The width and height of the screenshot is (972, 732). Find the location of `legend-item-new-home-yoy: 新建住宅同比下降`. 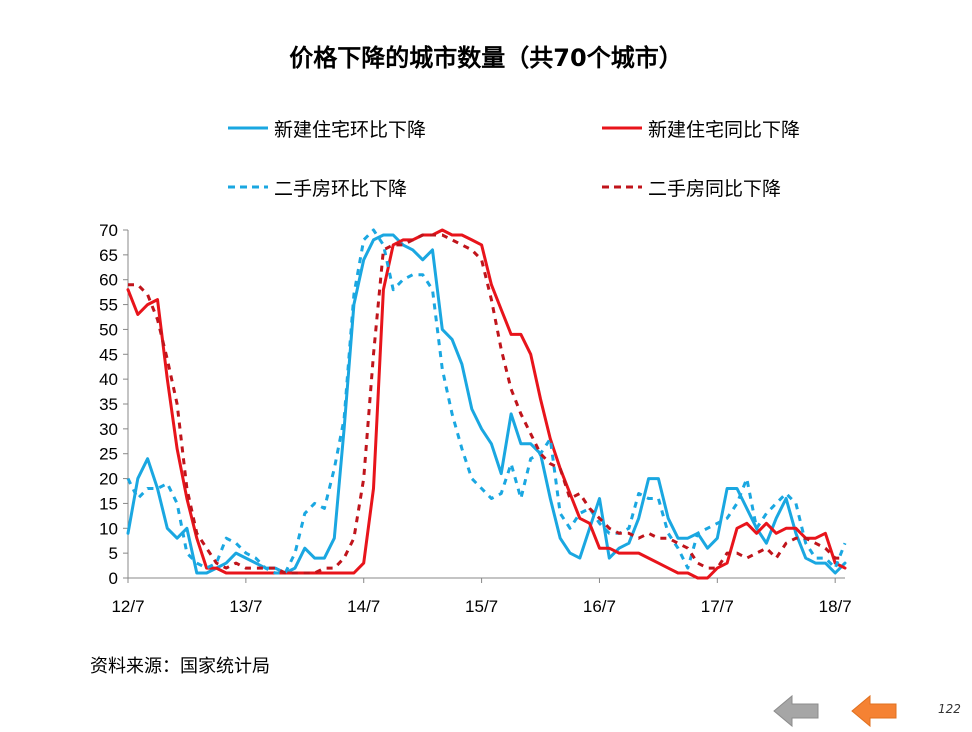

legend-item-new-home-yoy: 新建住宅同比下降 is located at coordinates (701, 128).